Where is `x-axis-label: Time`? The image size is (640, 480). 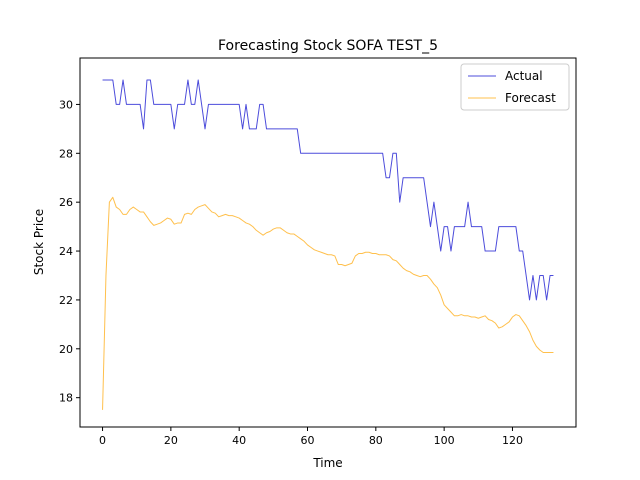
x-axis-label: Time is located at coordinates (327, 463).